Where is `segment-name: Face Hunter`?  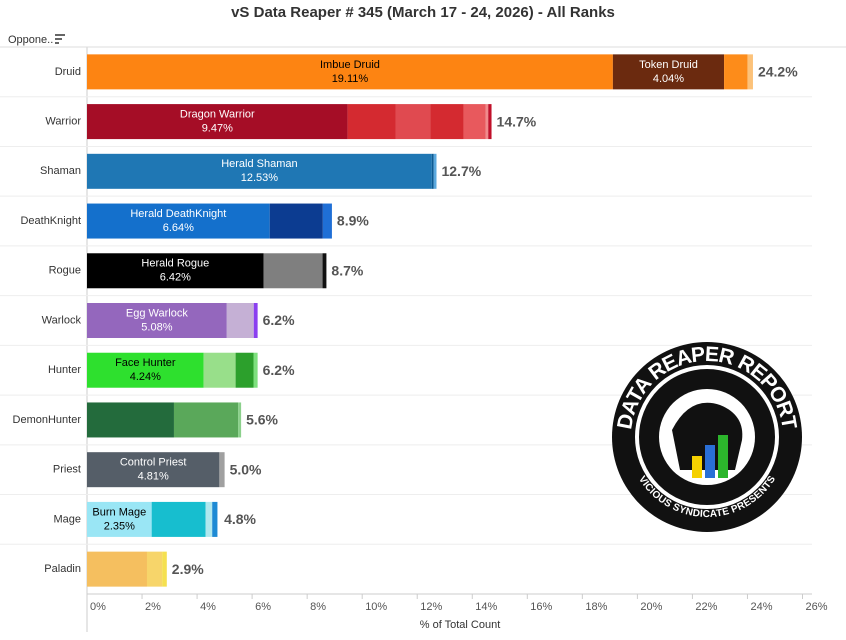
segment-name: Face Hunter is located at coordinates (145, 363).